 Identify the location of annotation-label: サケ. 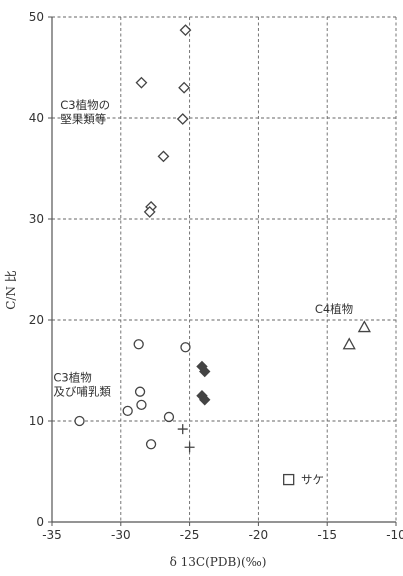
(312, 480).